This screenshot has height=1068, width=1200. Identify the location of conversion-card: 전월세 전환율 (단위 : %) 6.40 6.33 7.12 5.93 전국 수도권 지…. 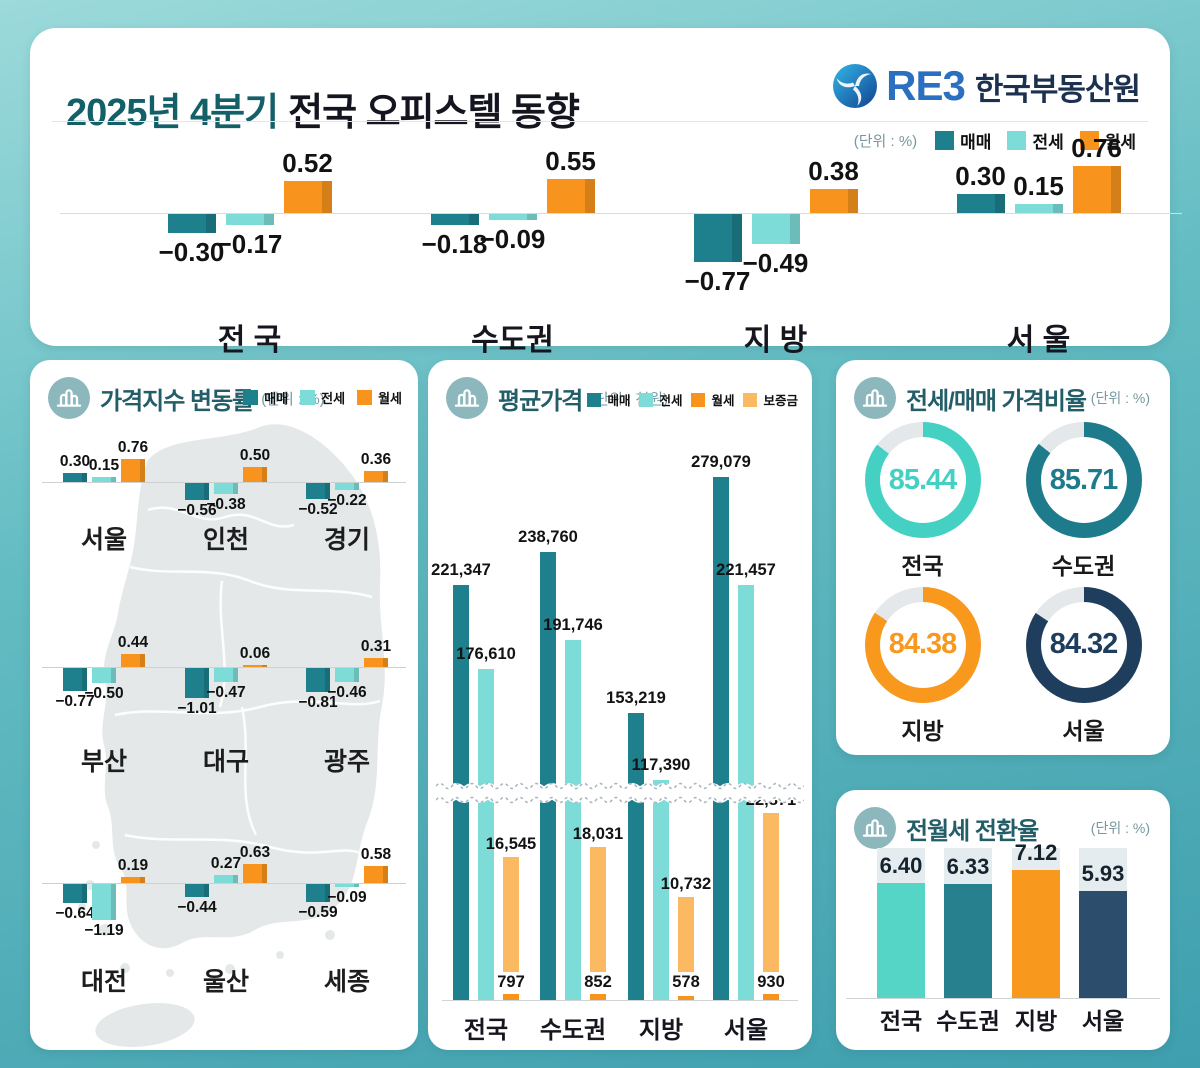
(1003, 920).